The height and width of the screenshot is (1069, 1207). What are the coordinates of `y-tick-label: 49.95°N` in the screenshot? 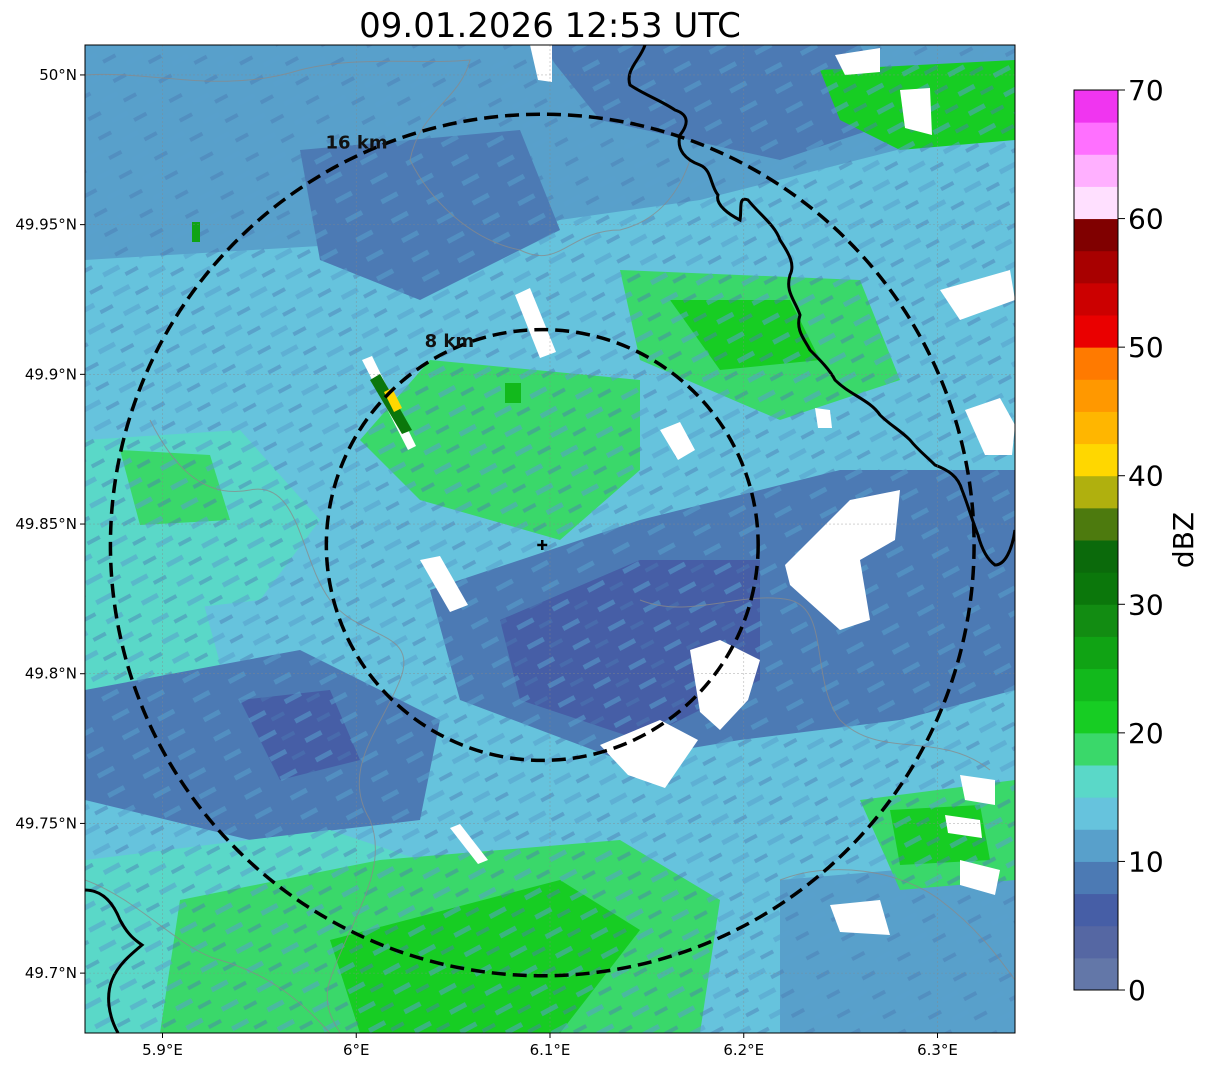 It's located at (46, 225).